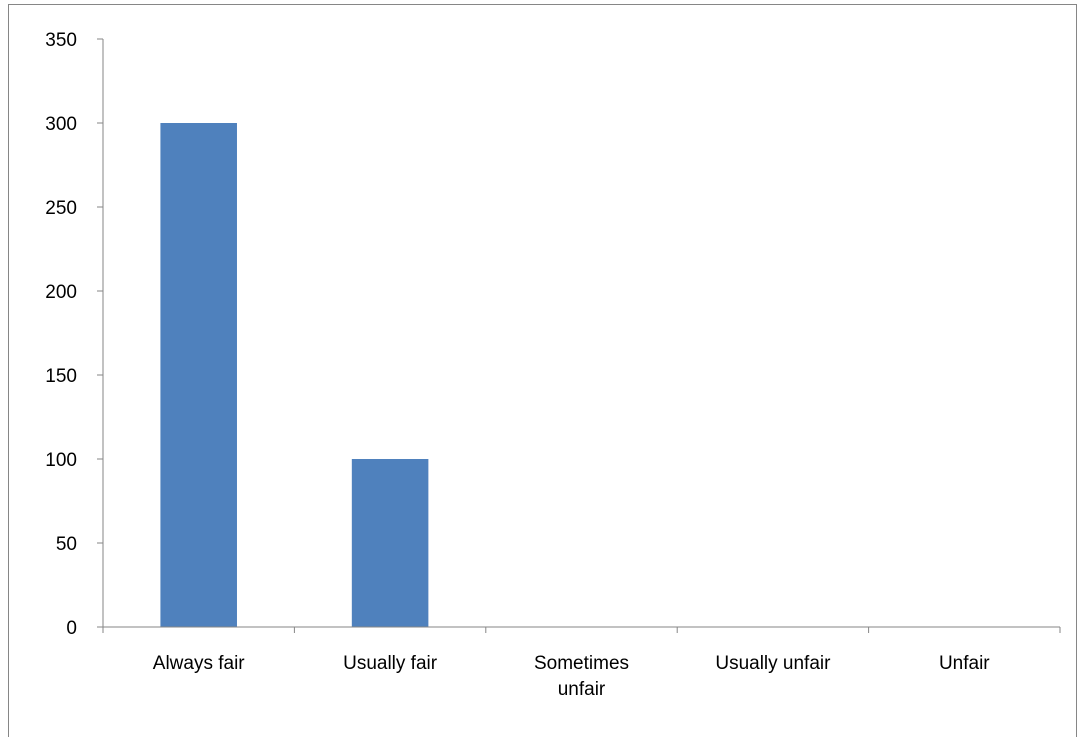  Describe the element at coordinates (61, 124) in the screenshot. I see `y-tick-label: 300` at that location.